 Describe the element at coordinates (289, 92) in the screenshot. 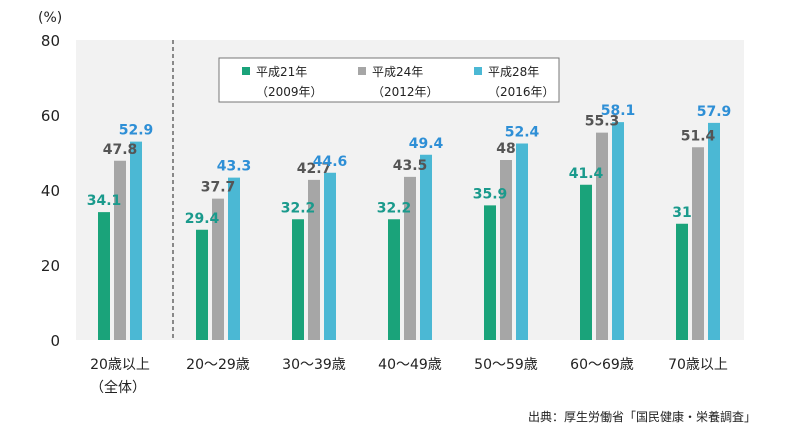

I see `legend-sub-label: （2009年）` at that location.